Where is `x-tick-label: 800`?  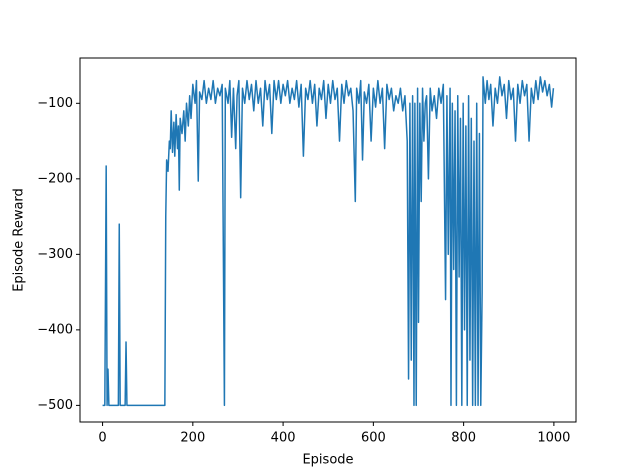 x-tick-label: 800 is located at coordinates (463, 438).